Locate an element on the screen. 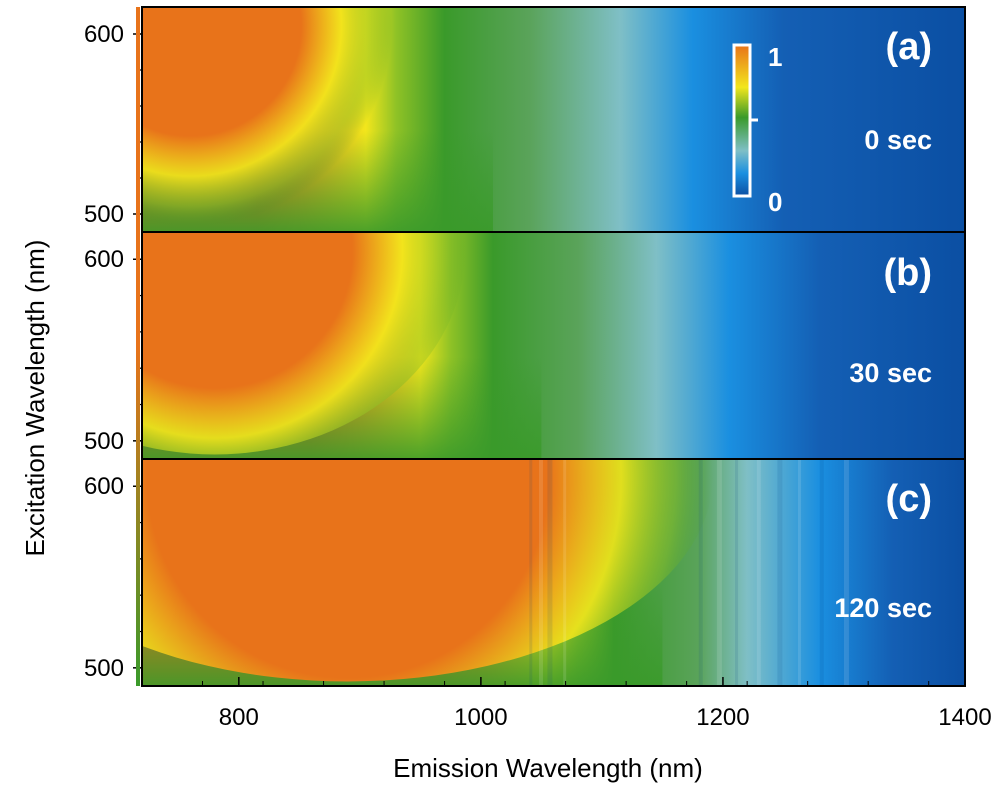 The height and width of the screenshot is (804, 1000). x-tick-label: 800 is located at coordinates (239, 717).